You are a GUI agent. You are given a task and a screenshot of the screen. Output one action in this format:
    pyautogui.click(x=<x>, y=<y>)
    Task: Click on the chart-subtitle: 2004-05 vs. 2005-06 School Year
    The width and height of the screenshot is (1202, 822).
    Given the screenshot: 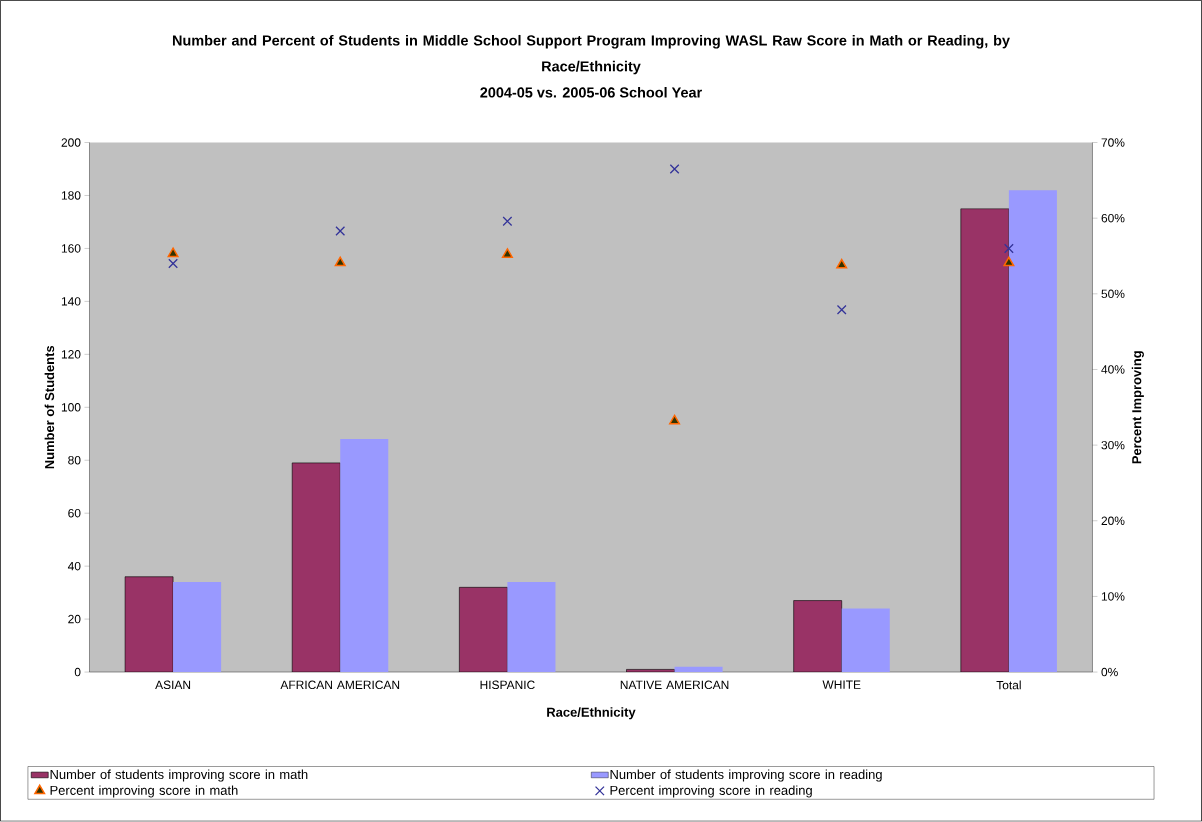 What is the action you would take?
    pyautogui.click(x=591, y=92)
    